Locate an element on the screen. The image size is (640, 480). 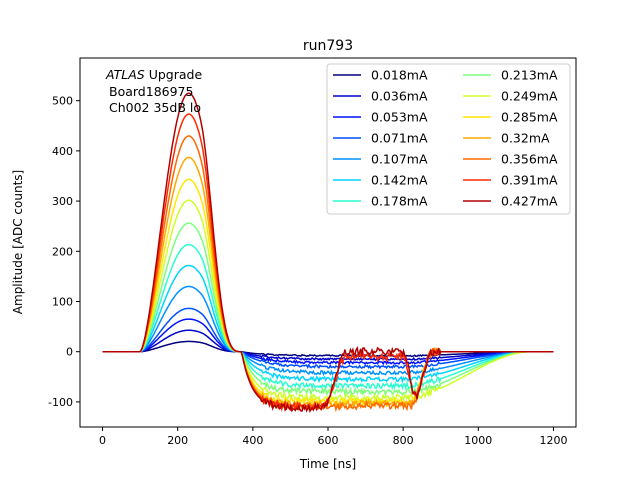
annotation-board: Board186975 is located at coordinates (151, 91).